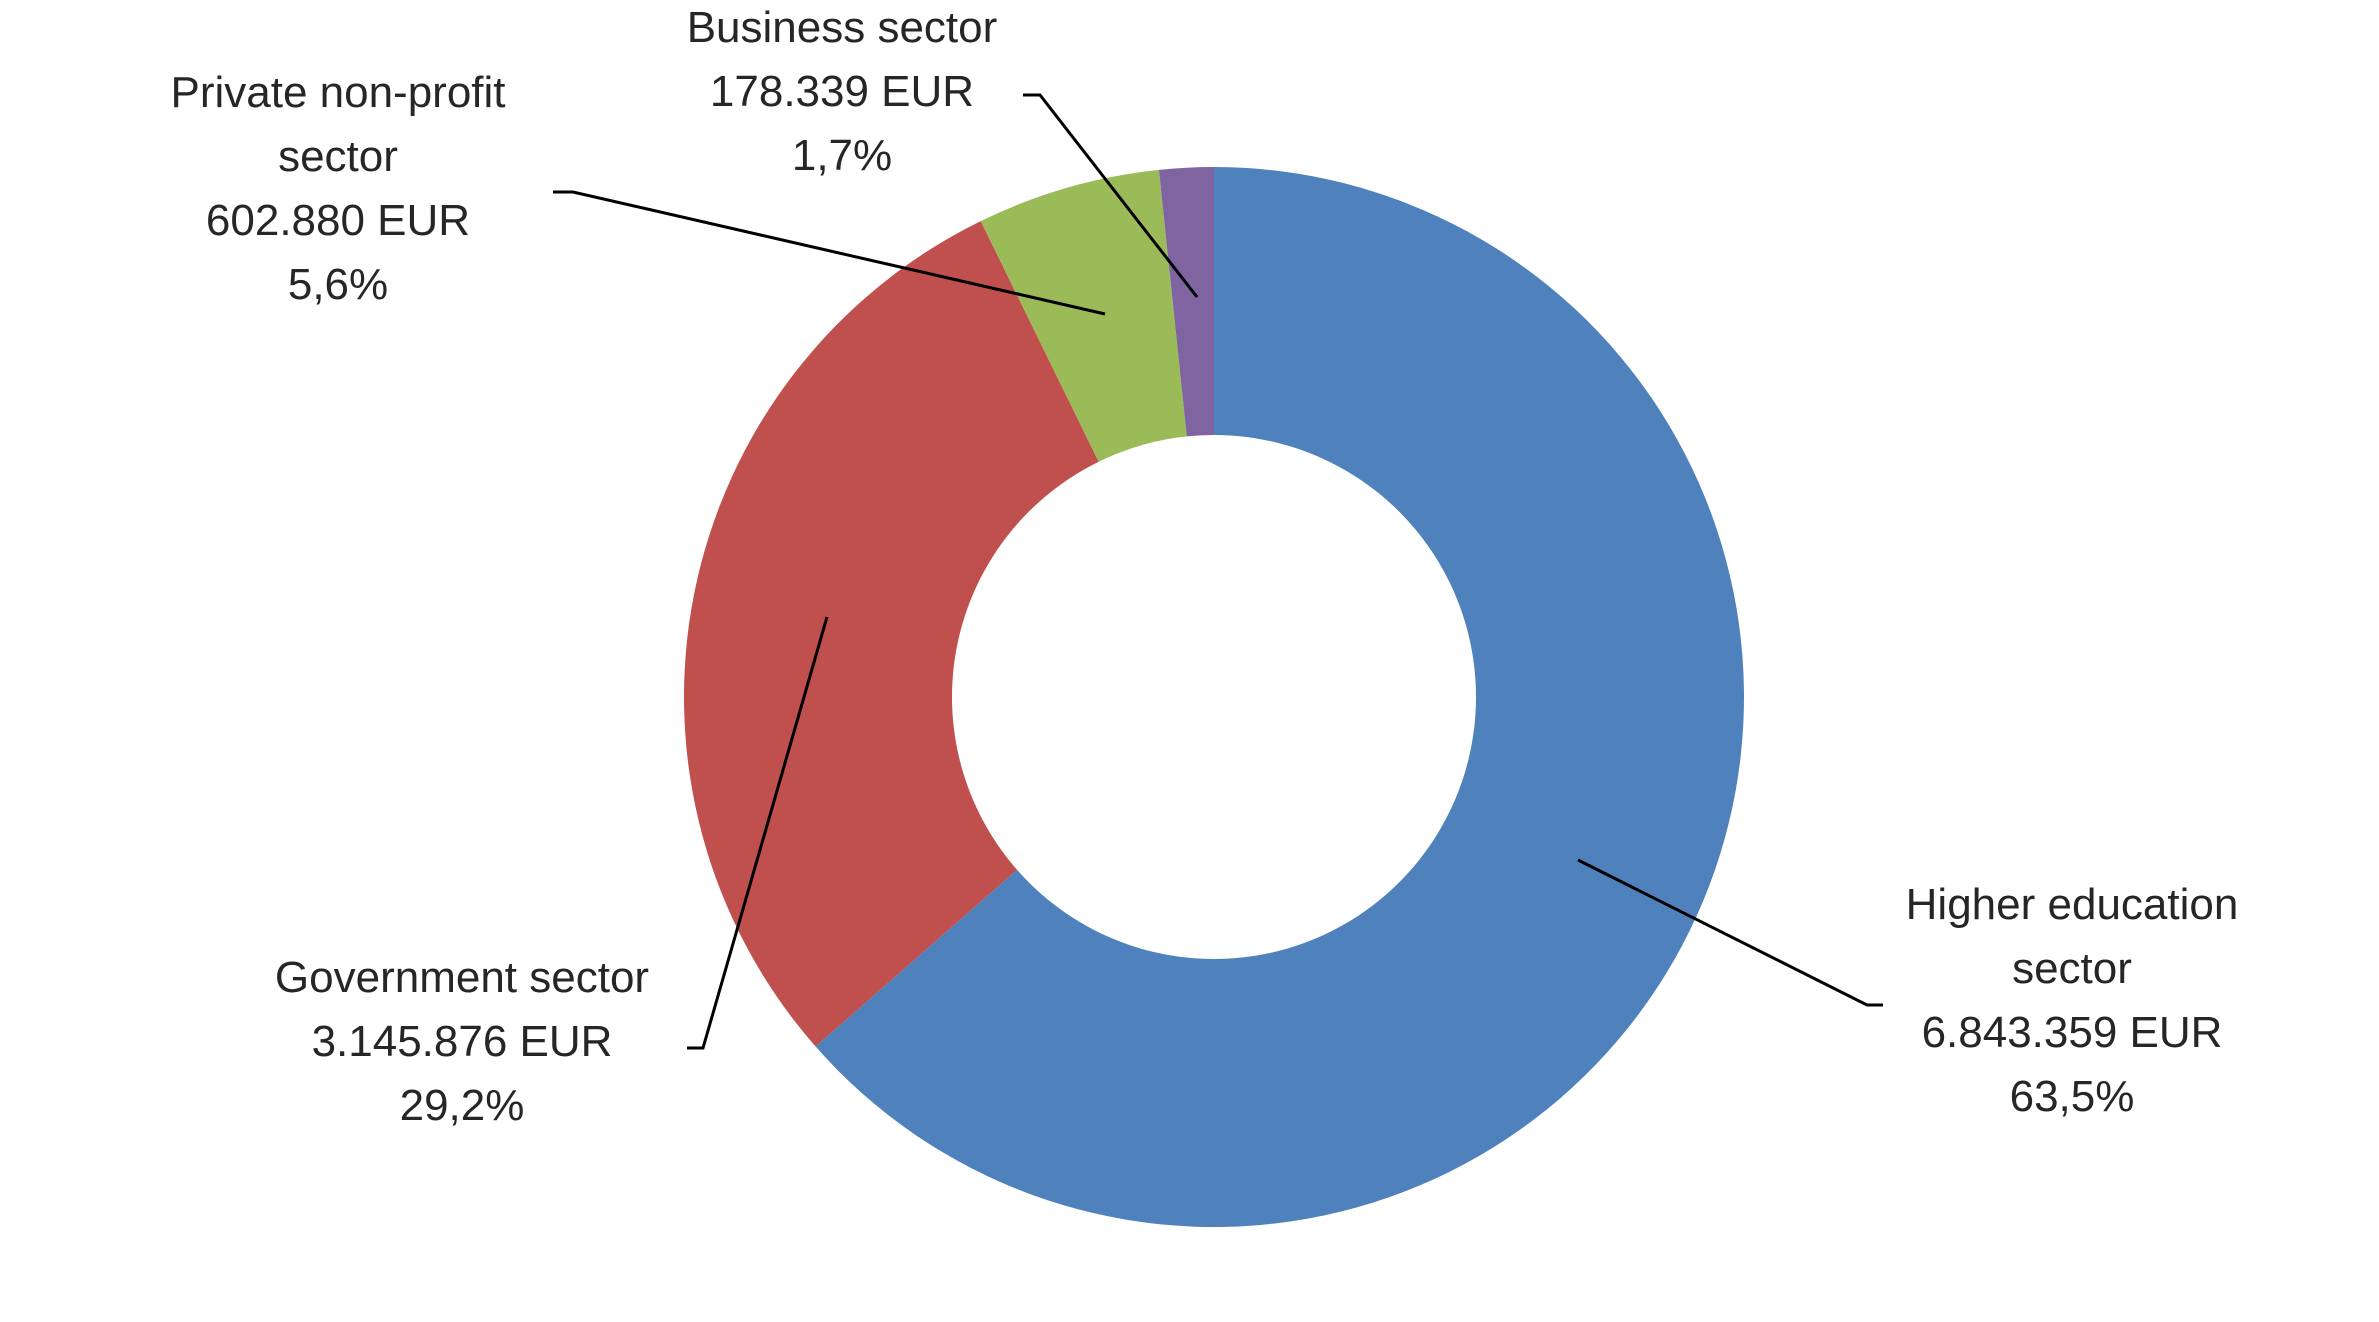 The image size is (2379, 1322). What do you see at coordinates (1186, 302) in the screenshot?
I see `slice-business-sector` at bounding box center [1186, 302].